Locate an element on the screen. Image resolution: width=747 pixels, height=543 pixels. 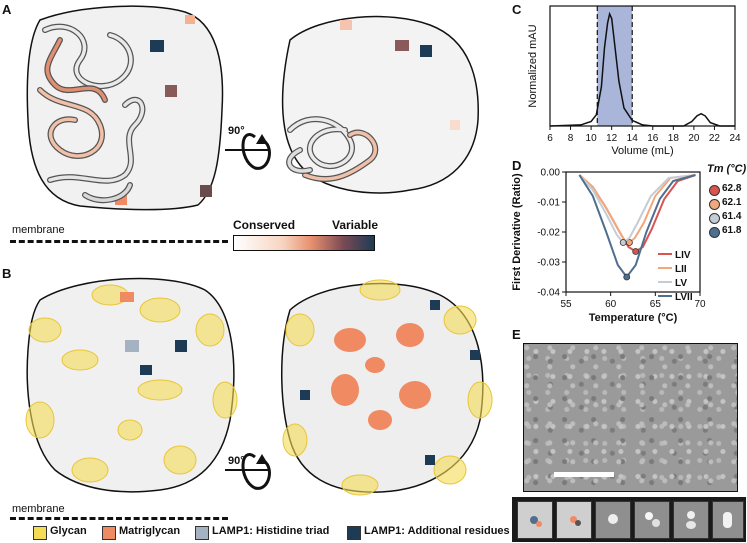
panel-b-right-glycans is located at coordinates (387, 387).